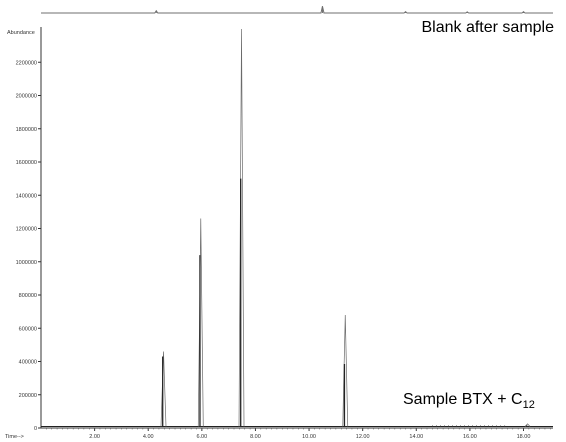 This screenshot has height=442, width=566. What do you see at coordinates (363, 437) in the screenshot?
I see `x-tick-label: 12.00` at bounding box center [363, 437].